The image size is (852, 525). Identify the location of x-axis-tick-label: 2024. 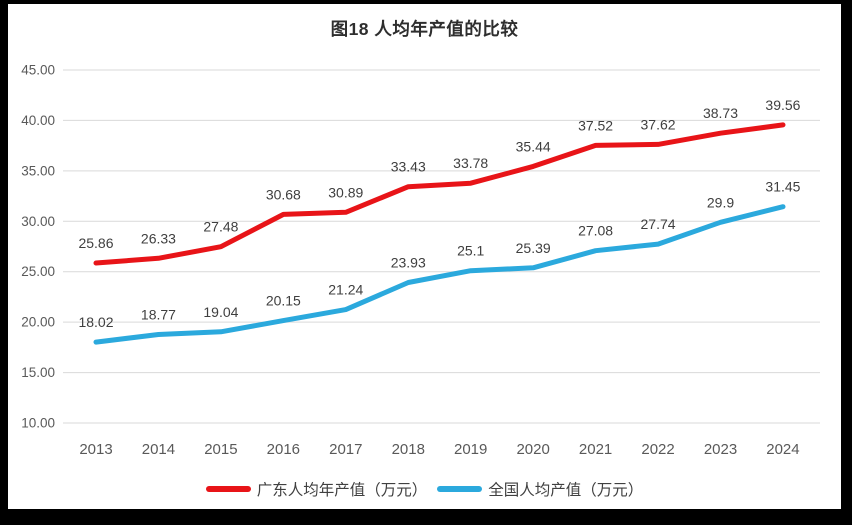
(782, 449).